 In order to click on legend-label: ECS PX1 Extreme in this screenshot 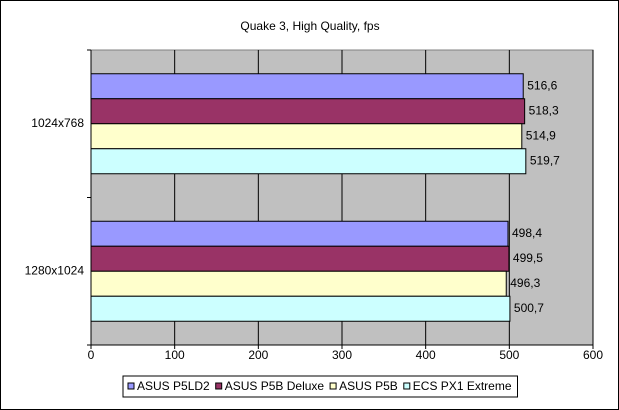, I will do `click(462, 386)`.